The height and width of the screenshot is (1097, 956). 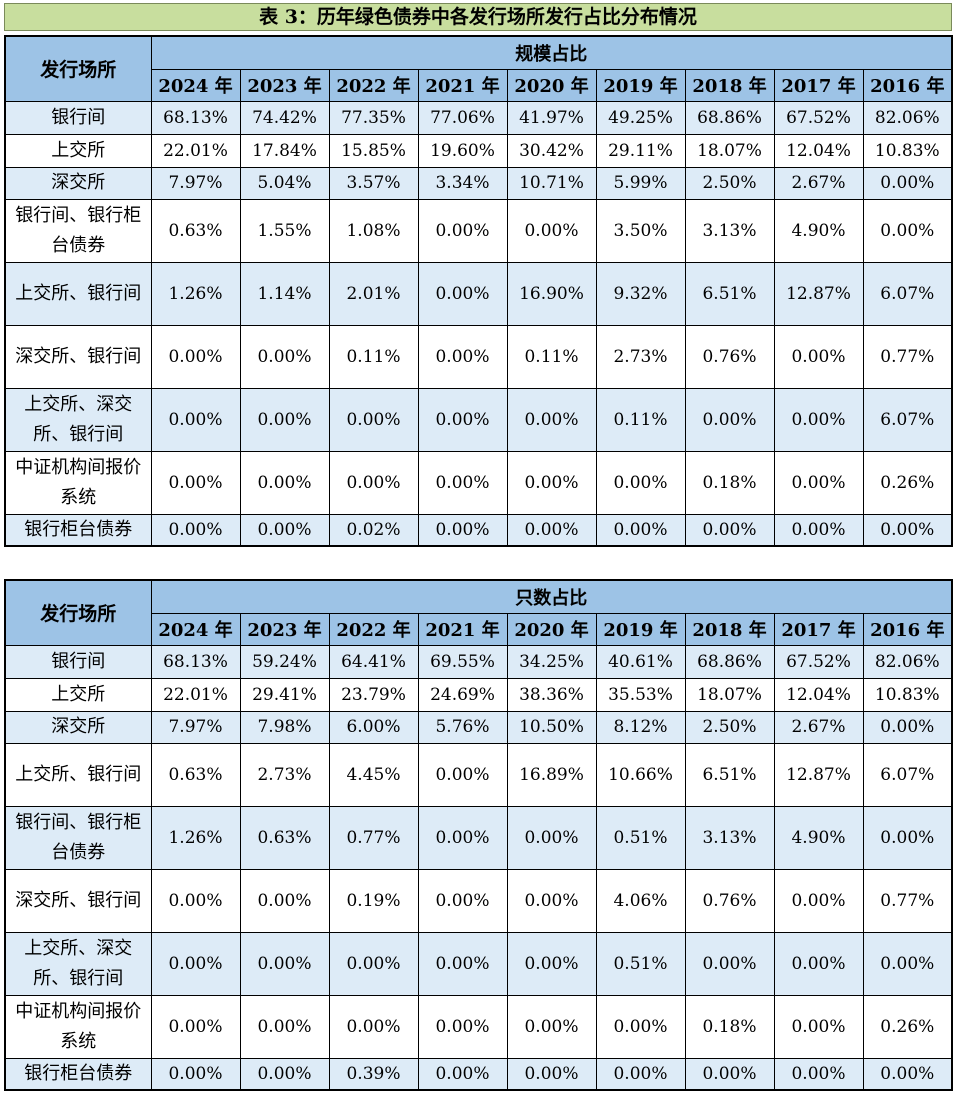 What do you see at coordinates (462, 183) in the screenshot?
I see `value-cell: 3.34%` at bounding box center [462, 183].